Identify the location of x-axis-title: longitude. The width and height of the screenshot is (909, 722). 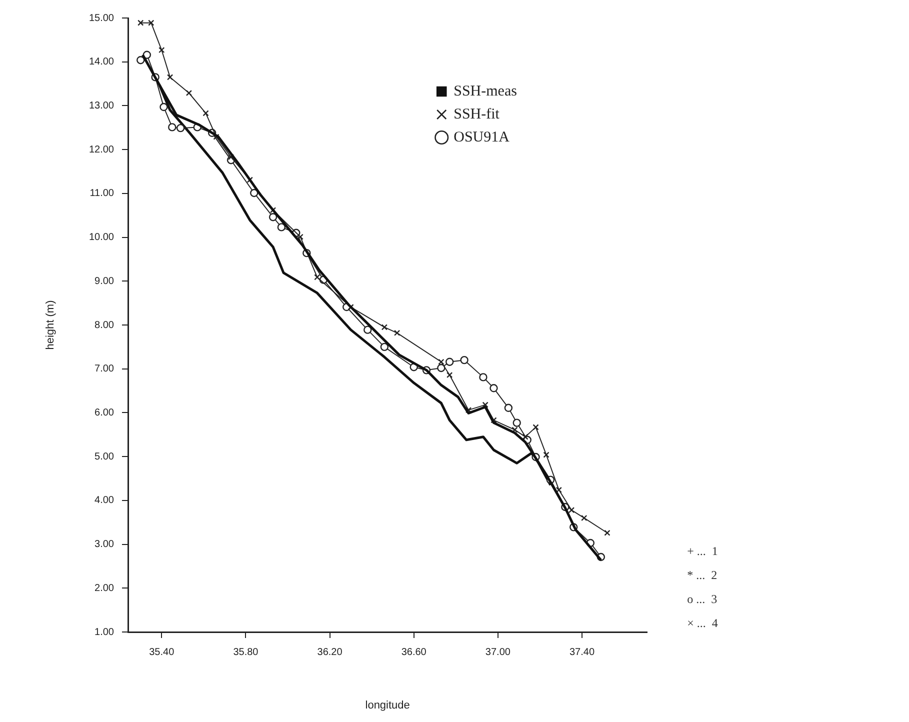
(387, 705).